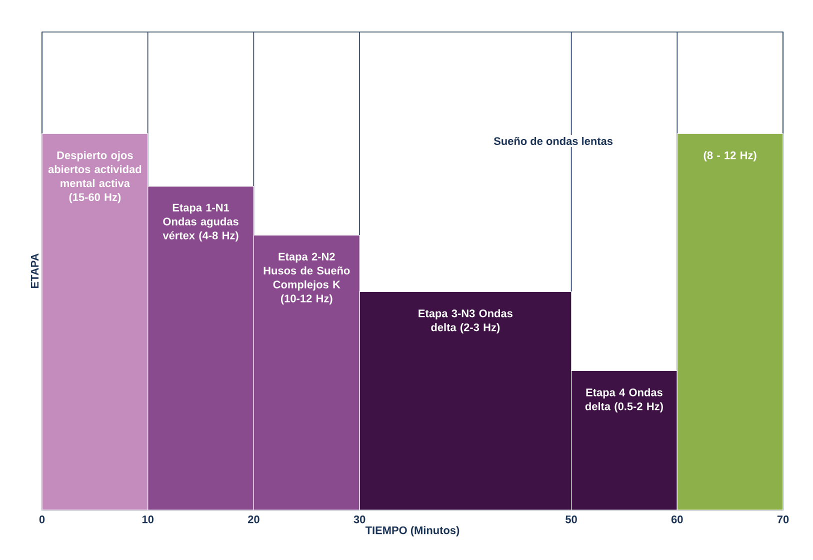 Image resolution: width=813 pixels, height=560 pixels. What do you see at coordinates (200, 223) in the screenshot?
I see `annotation: Etapa 1-N1 Ondas agudas vértex (4-8 Hz)` at bounding box center [200, 223].